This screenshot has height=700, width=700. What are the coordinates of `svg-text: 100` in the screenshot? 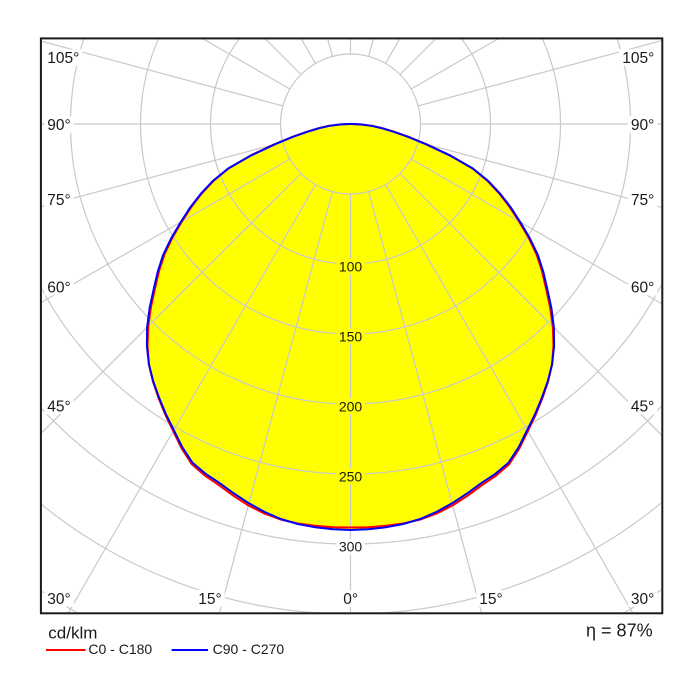 It's located at (351, 266).